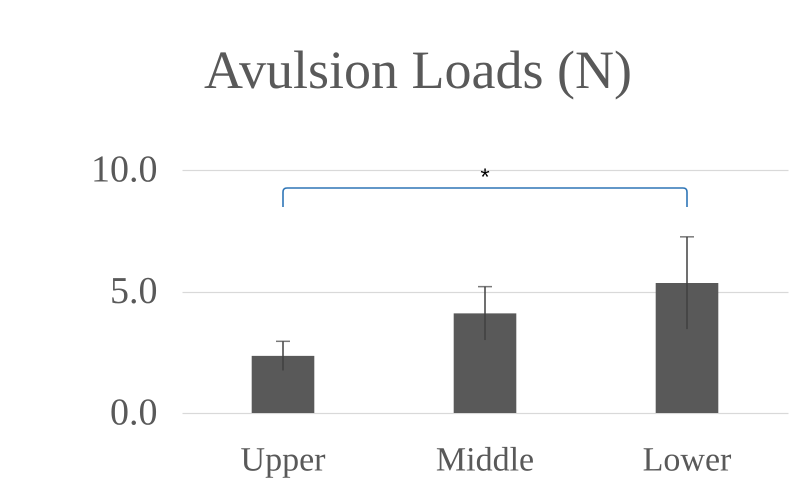 This screenshot has height=503, width=807. Describe the element at coordinates (283, 460) in the screenshot. I see `x-tick-label: Upper` at that location.